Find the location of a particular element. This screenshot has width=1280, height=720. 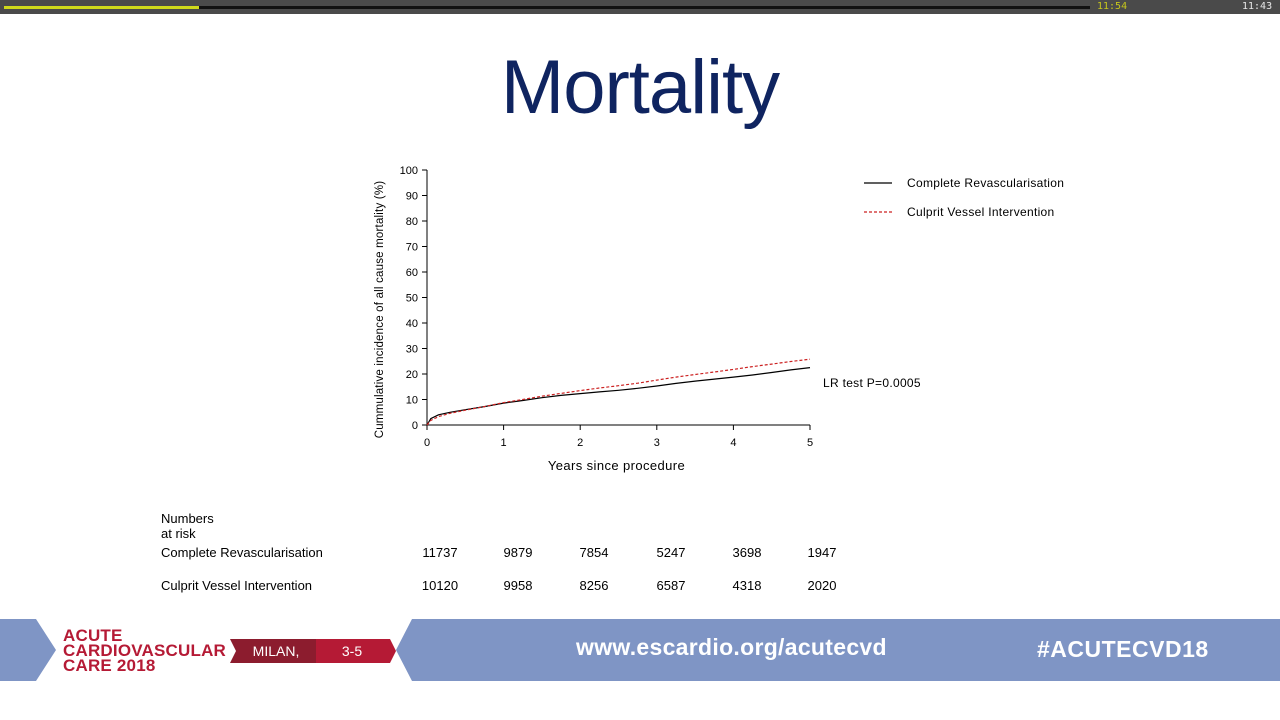

progress-track is located at coordinates (547, 7).